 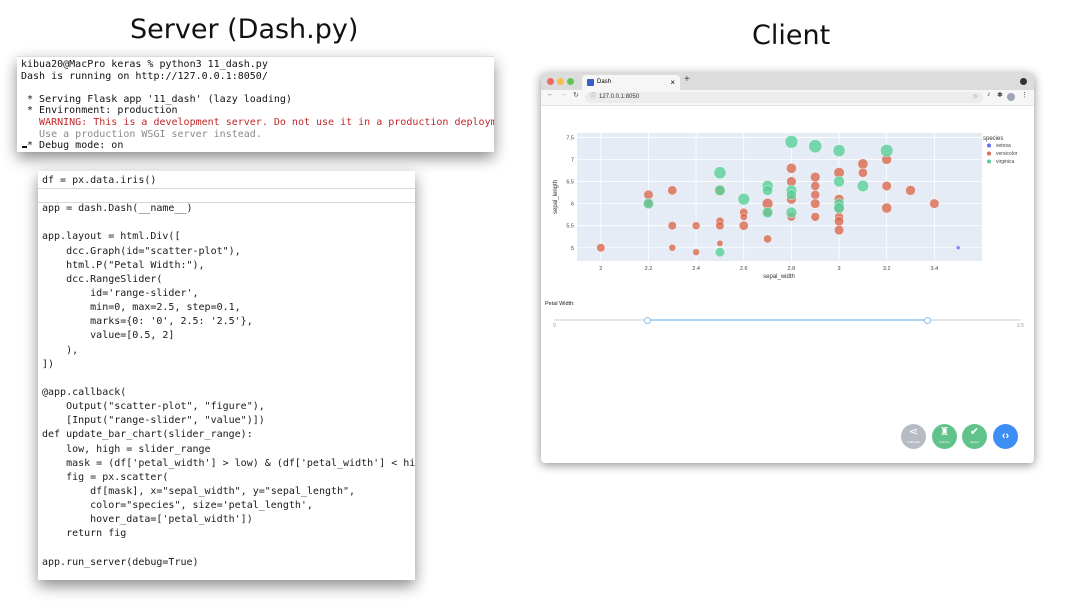 I want to click on x-tick-label: 3.4, so click(x=935, y=269).